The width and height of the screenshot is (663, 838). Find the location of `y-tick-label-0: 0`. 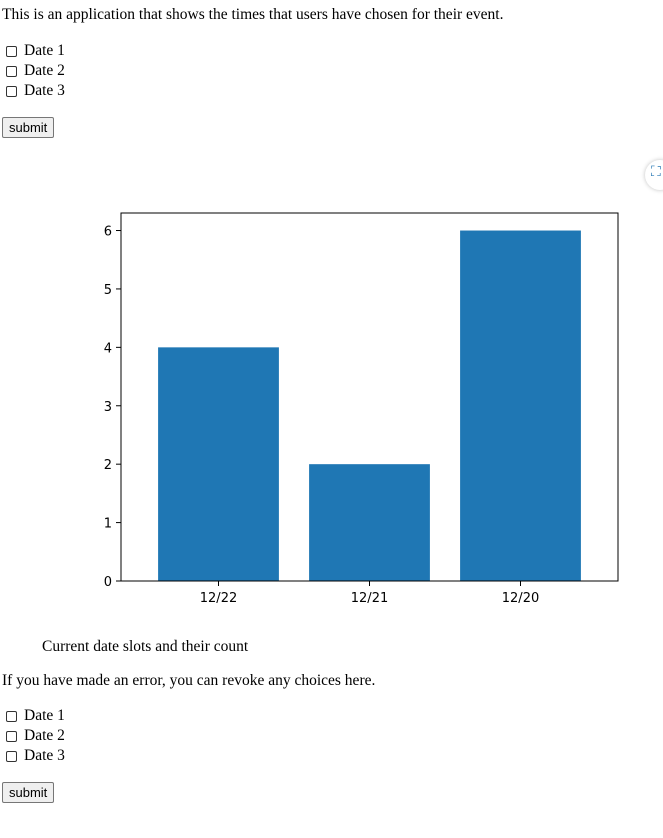

y-tick-label-0: 0 is located at coordinates (108, 582).